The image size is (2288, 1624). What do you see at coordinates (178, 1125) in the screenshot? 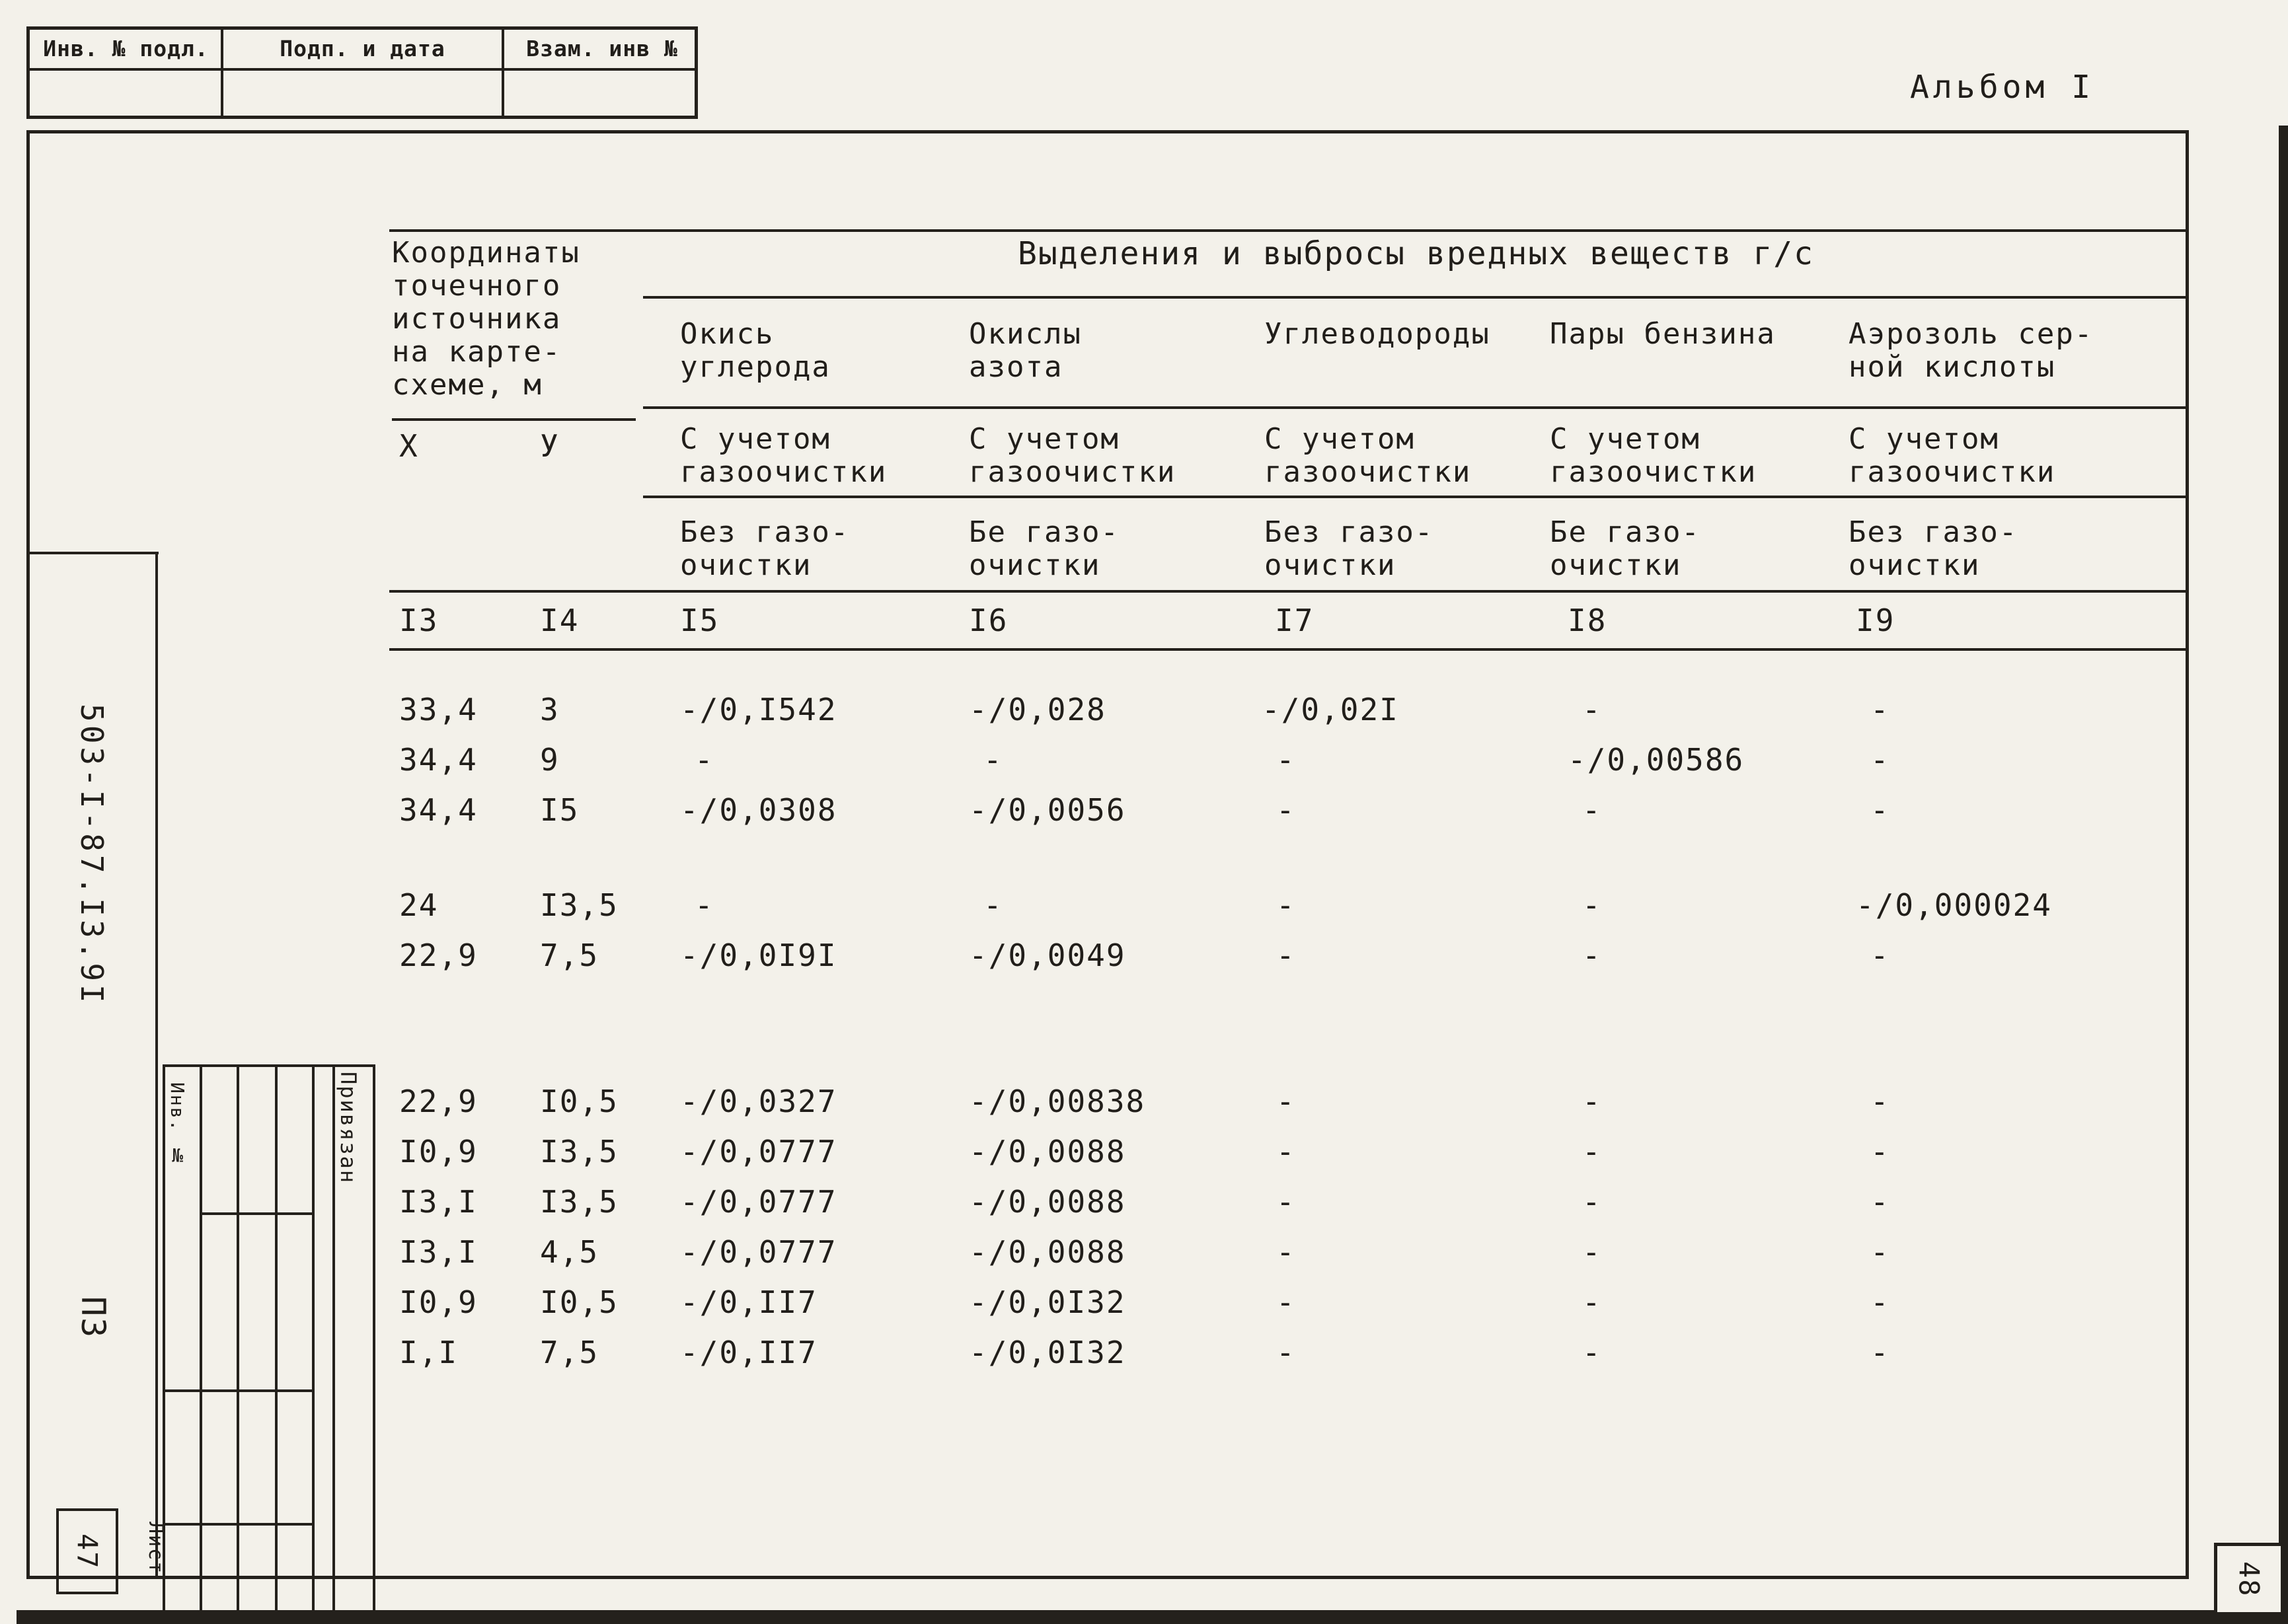
I see `titleblock-inv-label: Инв. №` at bounding box center [178, 1125].